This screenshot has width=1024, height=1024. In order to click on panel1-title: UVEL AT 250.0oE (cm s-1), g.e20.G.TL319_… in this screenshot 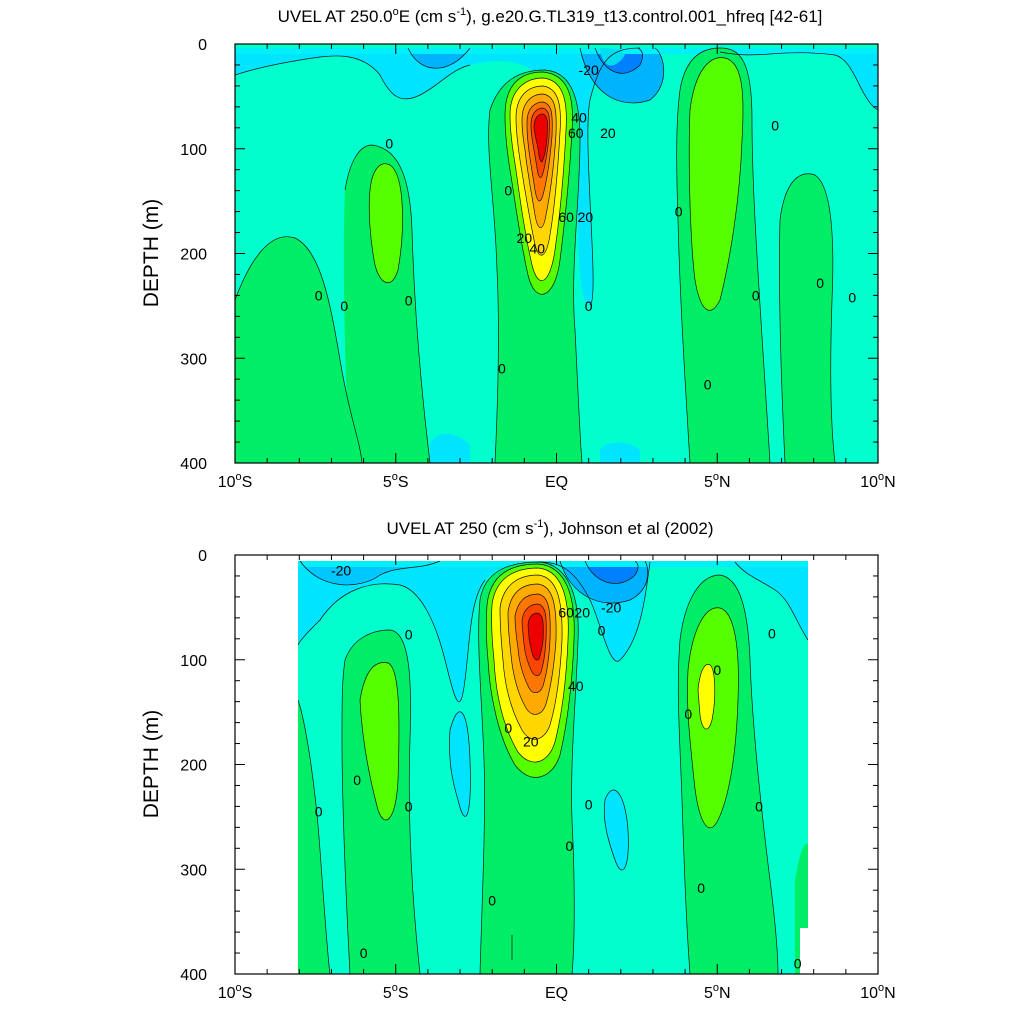, I will do `click(550, 16)`.